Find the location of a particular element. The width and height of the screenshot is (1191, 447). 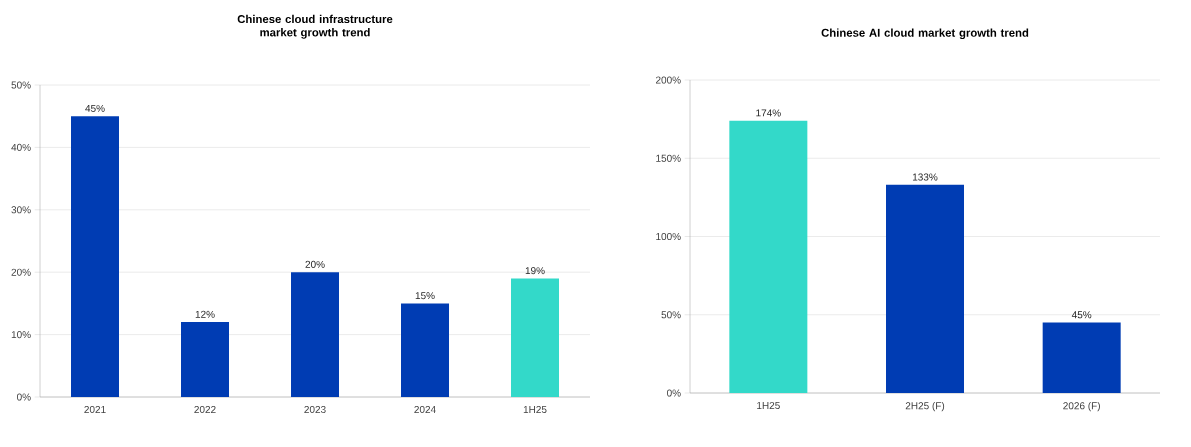

data-label: 133% is located at coordinates (925, 177).